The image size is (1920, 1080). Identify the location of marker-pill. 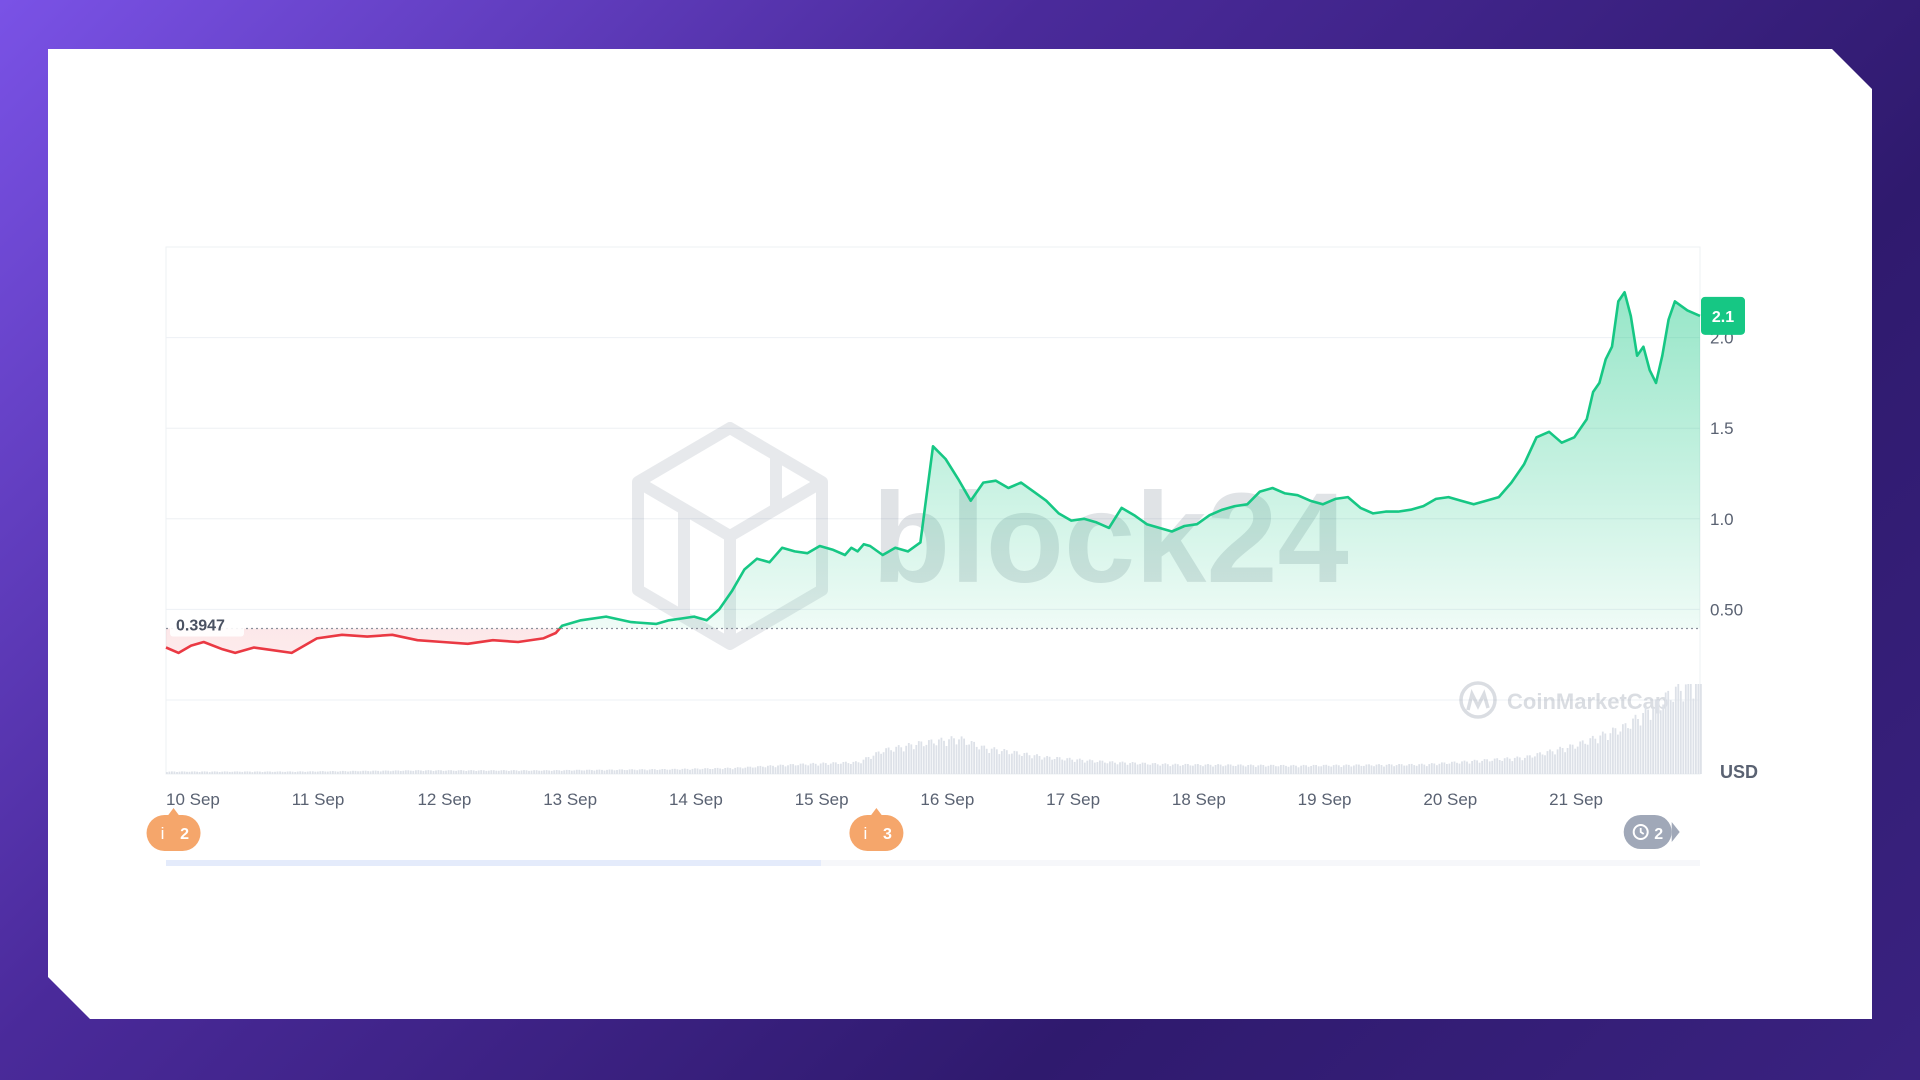
(173, 833).